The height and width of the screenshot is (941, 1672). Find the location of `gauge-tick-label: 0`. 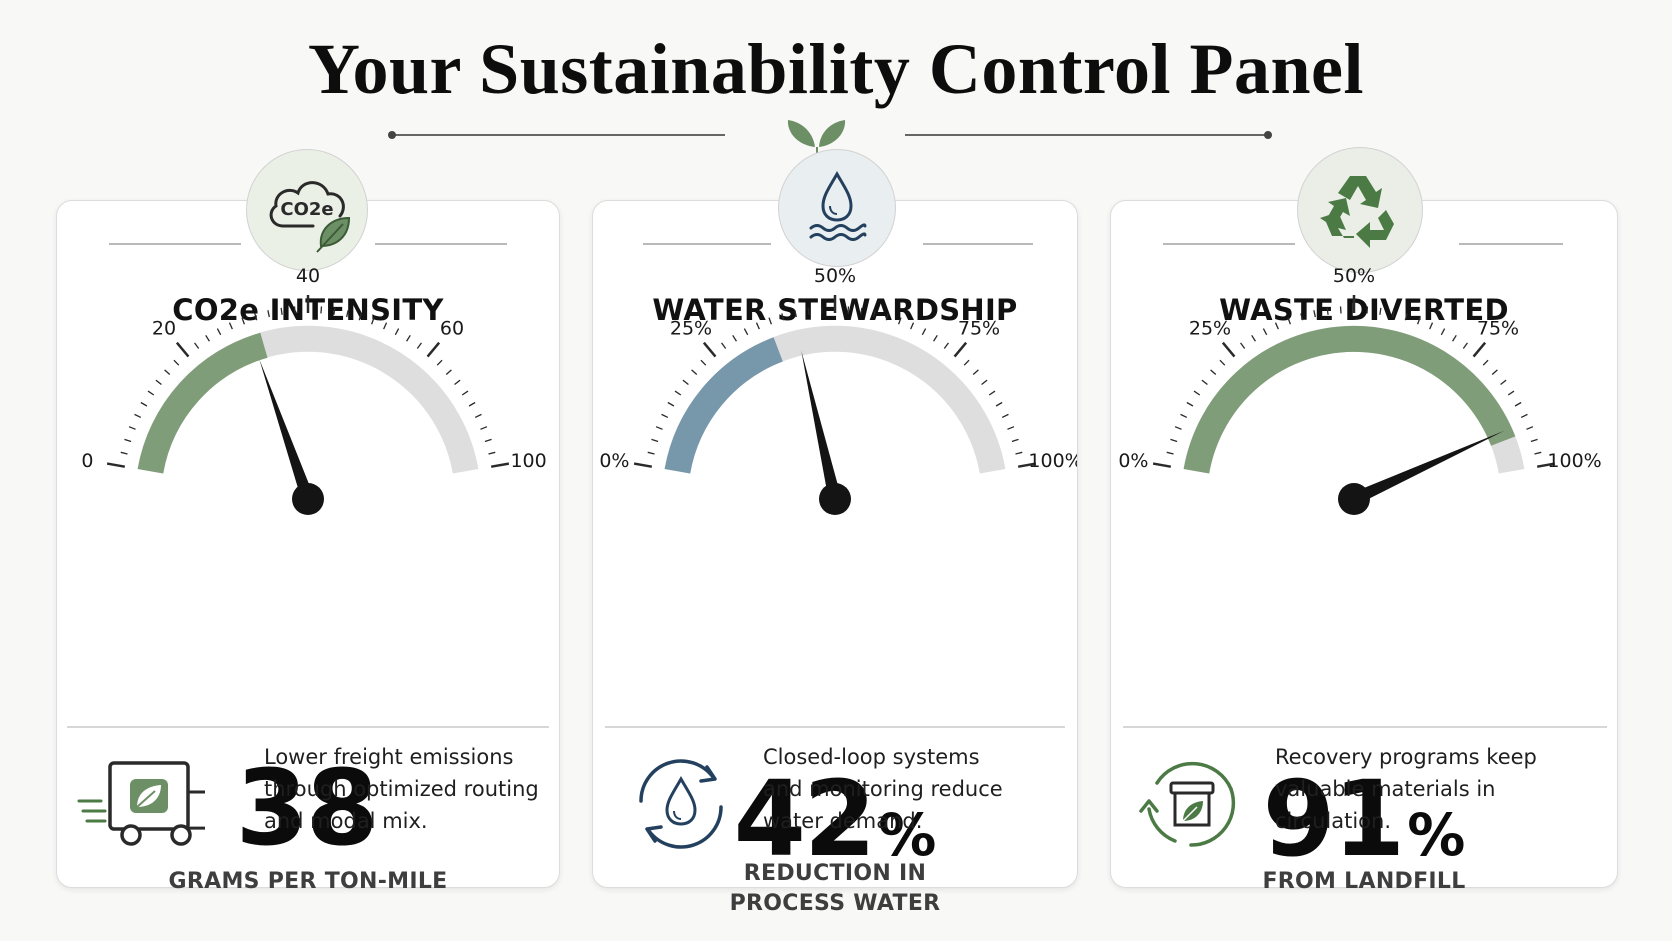

gauge-tick-label: 0 is located at coordinates (87, 461).